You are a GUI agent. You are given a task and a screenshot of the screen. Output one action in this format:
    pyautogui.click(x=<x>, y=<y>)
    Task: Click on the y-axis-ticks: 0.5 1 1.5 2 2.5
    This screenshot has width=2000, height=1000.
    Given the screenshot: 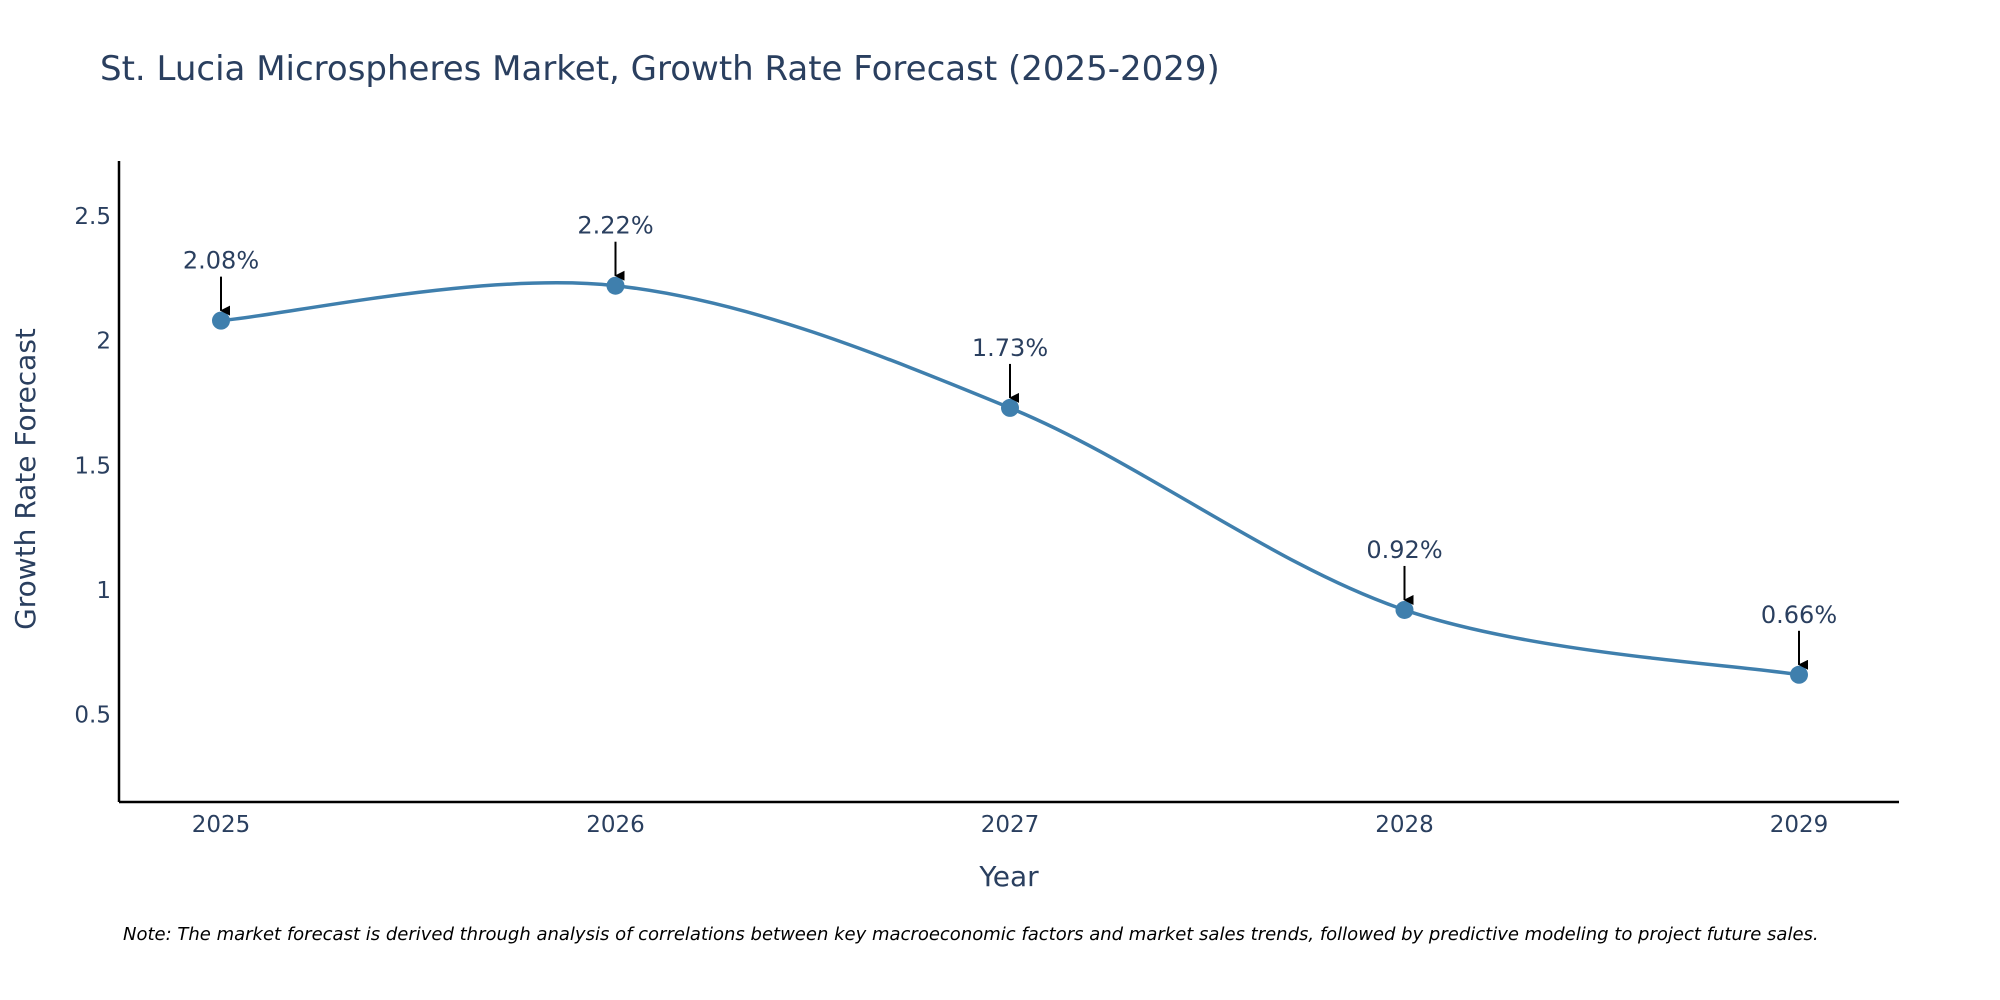 What is the action you would take?
    pyautogui.click(x=92, y=466)
    